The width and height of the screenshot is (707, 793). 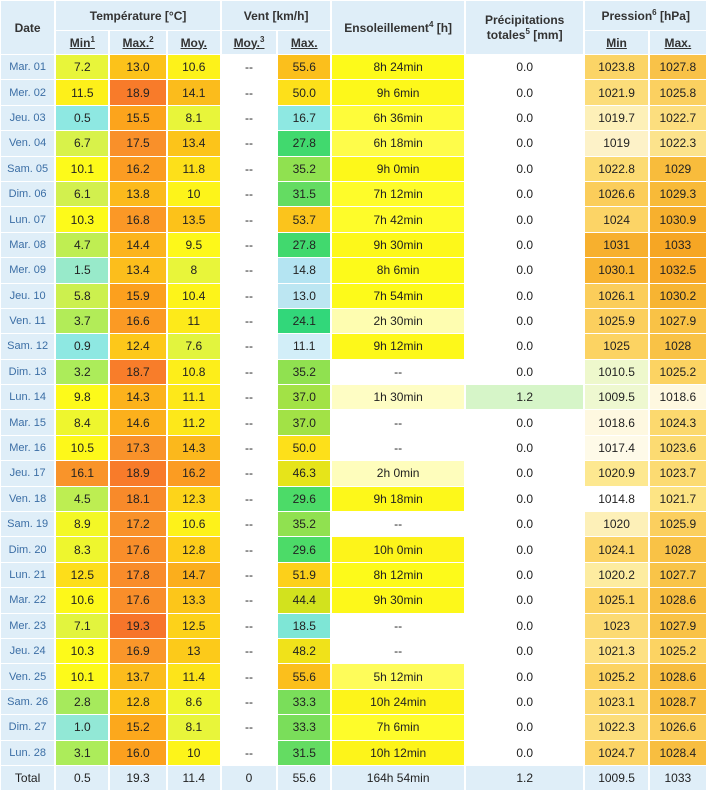 What do you see at coordinates (654, 12) in the screenshot?
I see `footnote-6: 6` at bounding box center [654, 12].